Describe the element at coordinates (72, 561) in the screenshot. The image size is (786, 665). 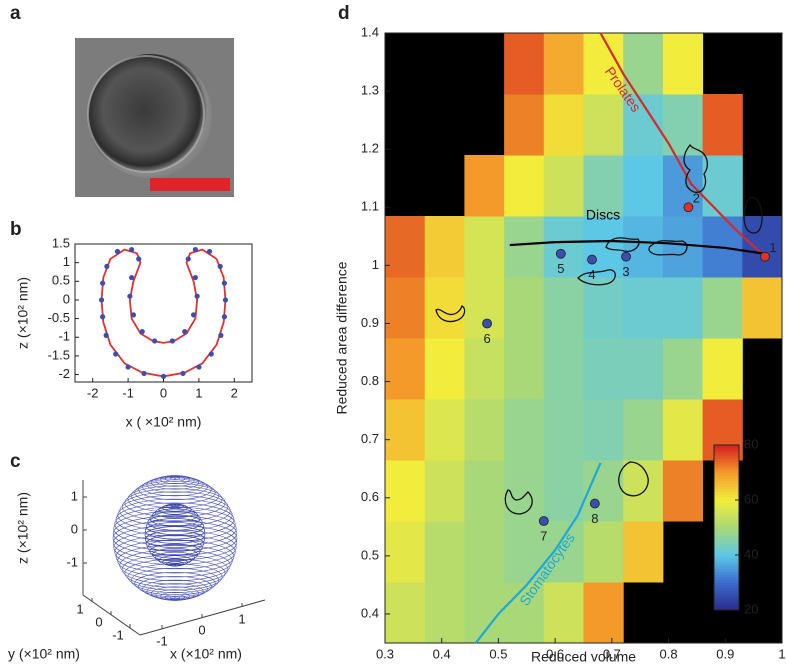
I see `z-tick-label: -1` at that location.